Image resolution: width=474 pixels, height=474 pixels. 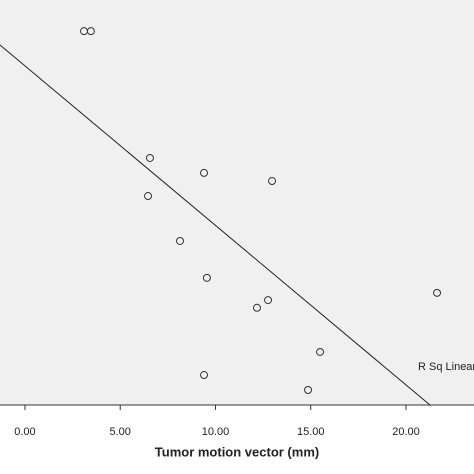 I want to click on x-tick-label: 15.00, so click(x=311, y=432).